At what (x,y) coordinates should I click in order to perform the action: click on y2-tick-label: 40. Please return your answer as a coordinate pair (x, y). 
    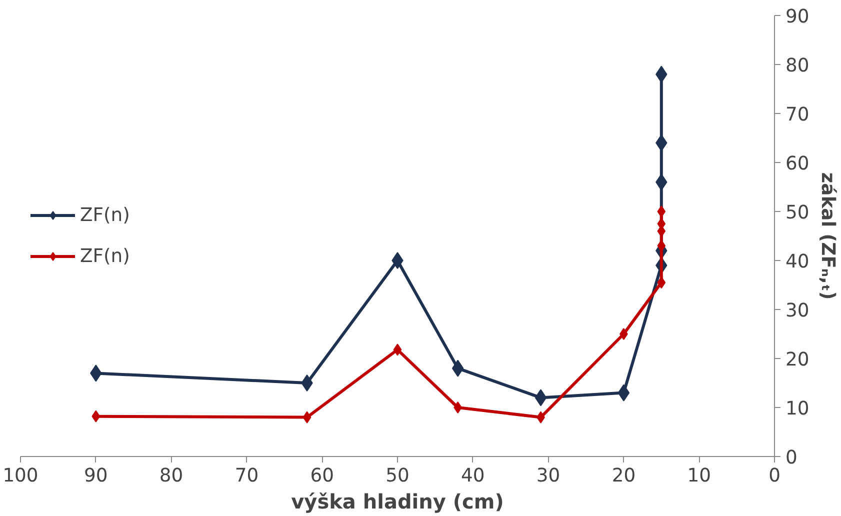
    Looking at the image, I should click on (798, 262).